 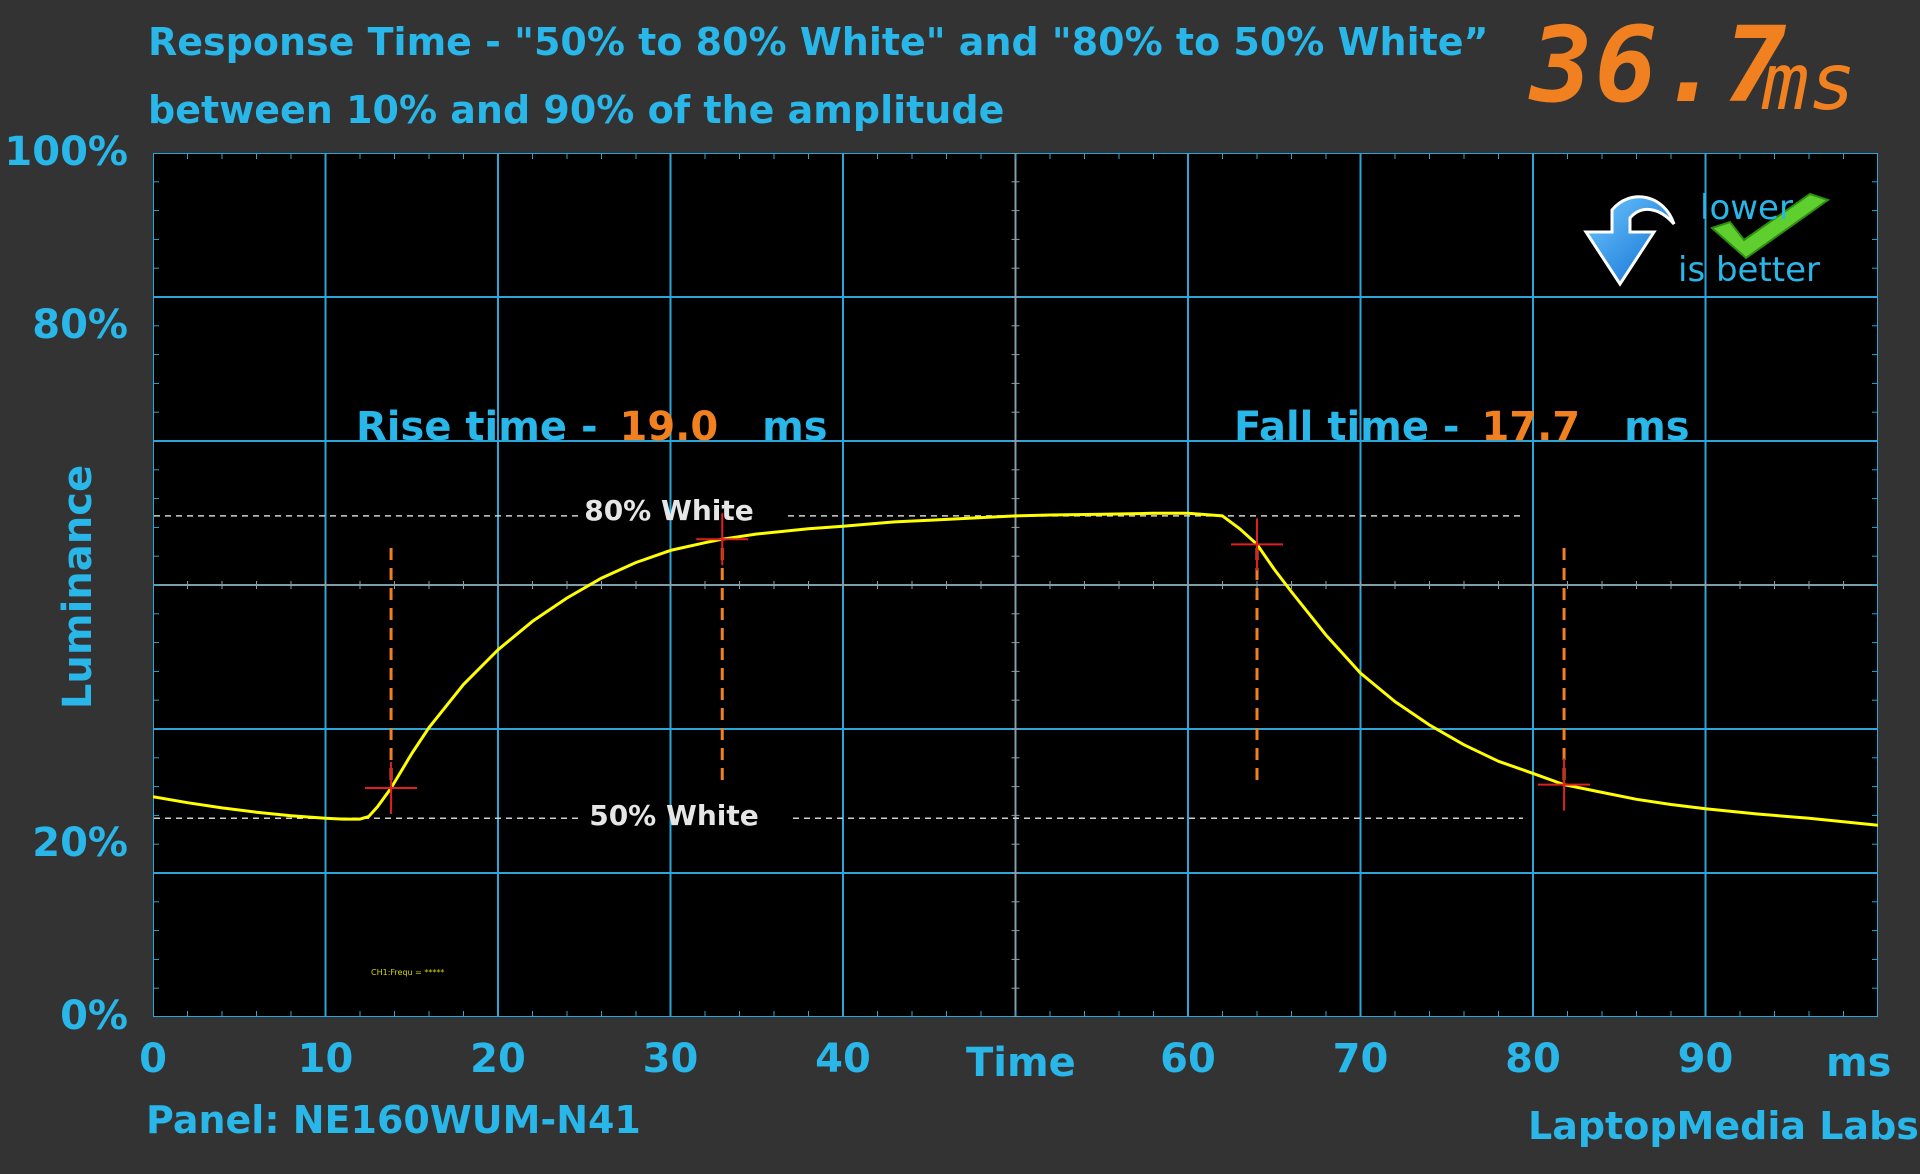 What do you see at coordinates (477, 427) in the screenshot?
I see `rise-time-label: Rise time -` at bounding box center [477, 427].